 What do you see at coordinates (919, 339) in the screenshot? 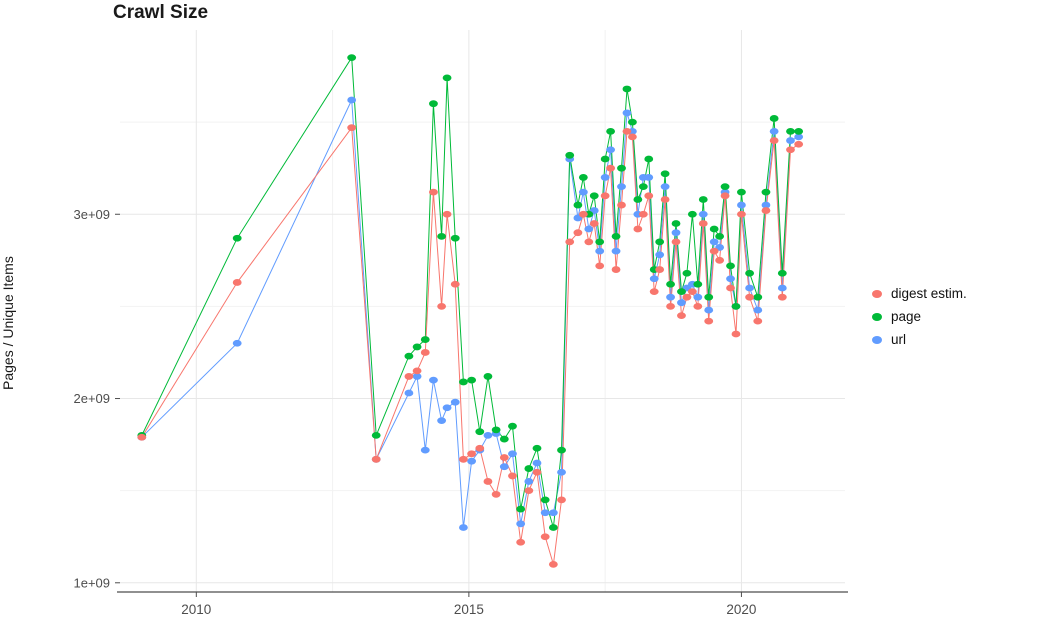
I see `legend-item-url: url` at bounding box center [919, 339].